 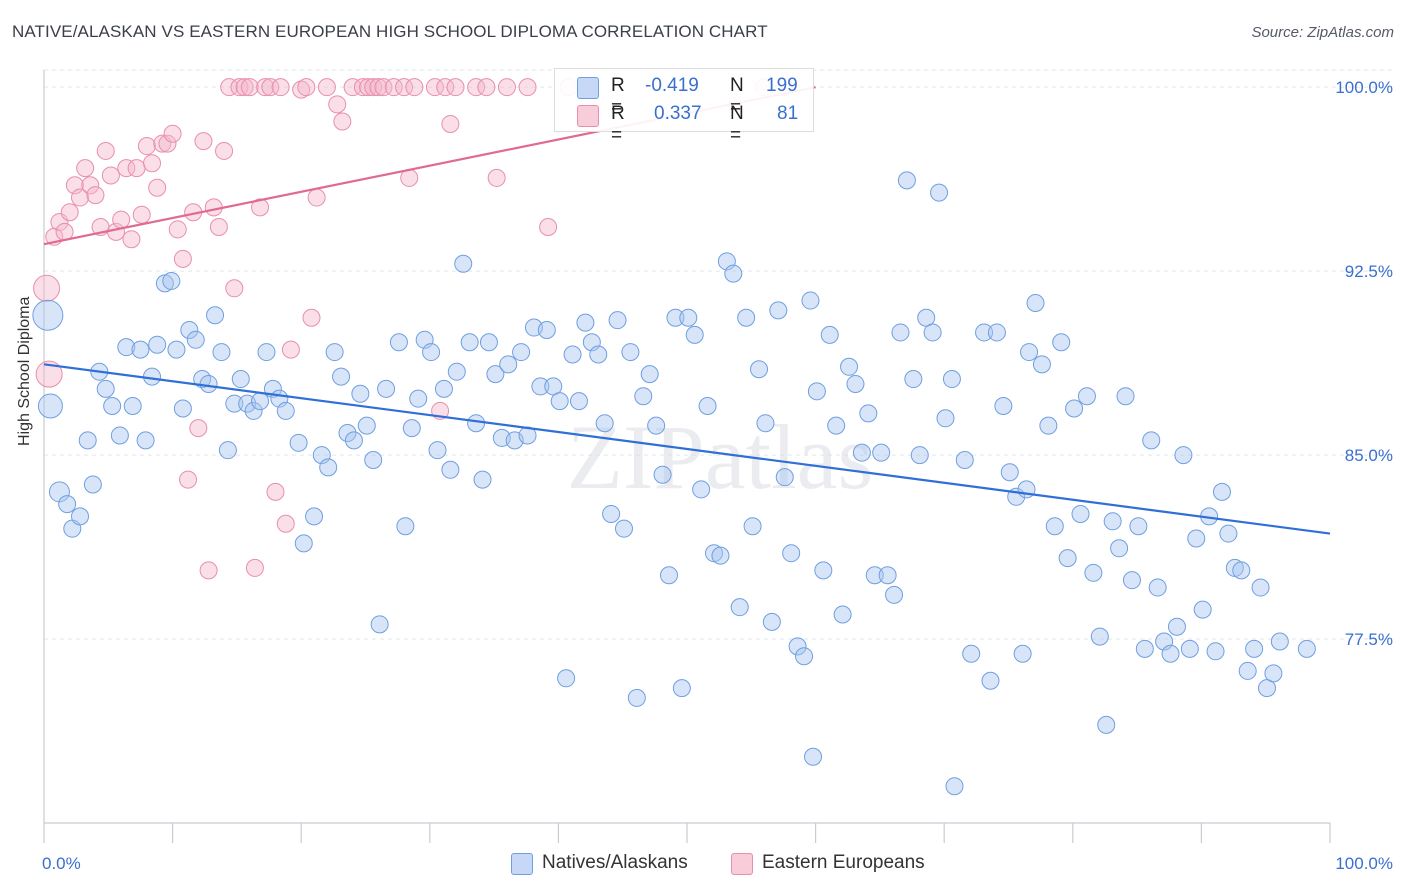 I want to click on watermark: ZIPatlas, so click(x=720, y=457).